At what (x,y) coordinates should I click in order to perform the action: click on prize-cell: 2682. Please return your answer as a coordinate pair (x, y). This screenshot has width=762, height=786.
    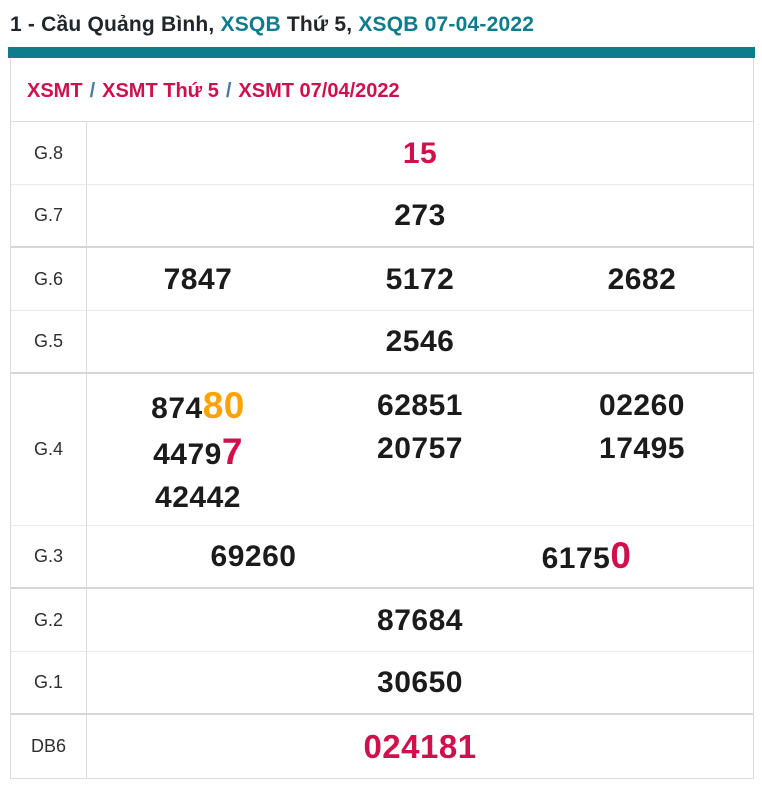
    Looking at the image, I should click on (642, 279).